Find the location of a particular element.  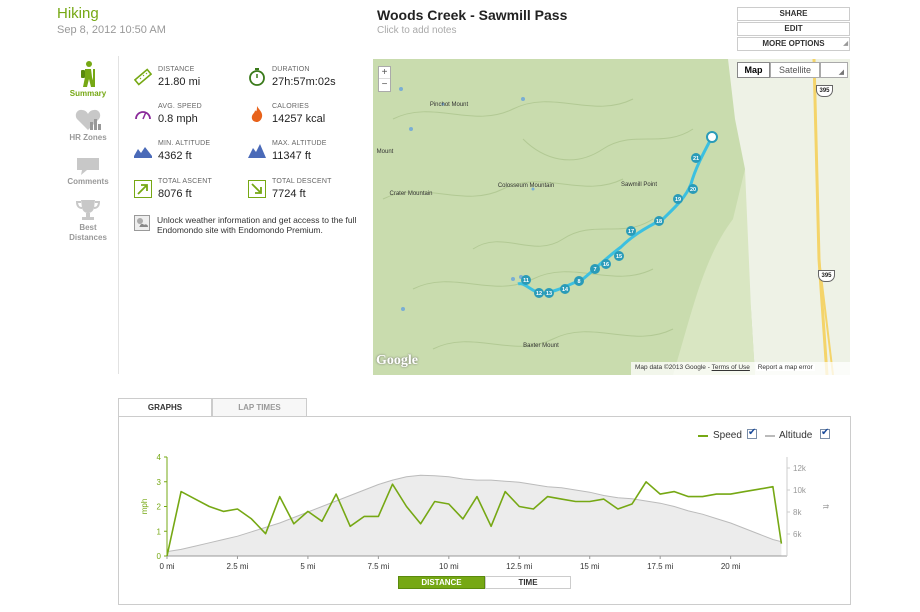

trophy-icon is located at coordinates (88, 210).